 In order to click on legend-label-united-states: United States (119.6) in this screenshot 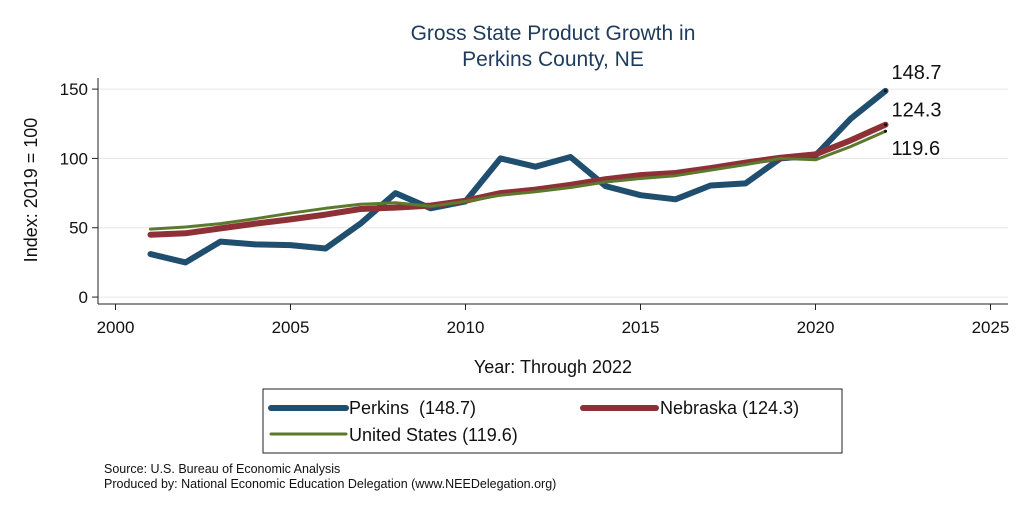, I will do `click(433, 435)`.